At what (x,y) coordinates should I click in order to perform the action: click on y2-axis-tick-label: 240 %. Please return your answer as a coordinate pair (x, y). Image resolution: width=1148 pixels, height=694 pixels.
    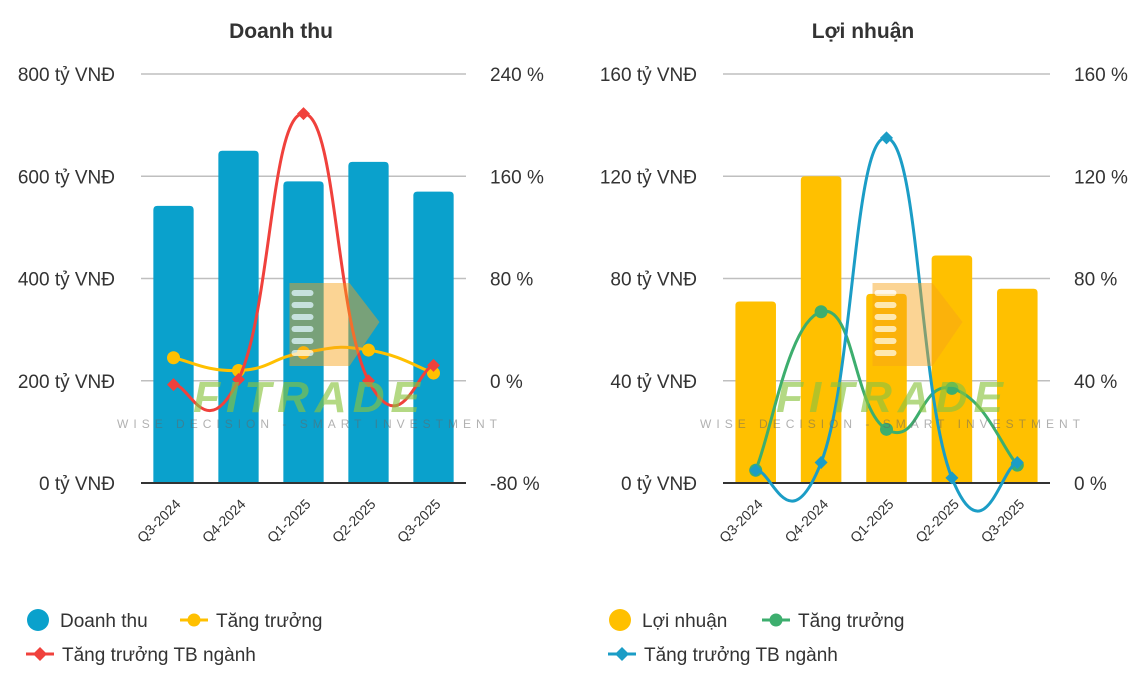
    Looking at the image, I should click on (517, 75).